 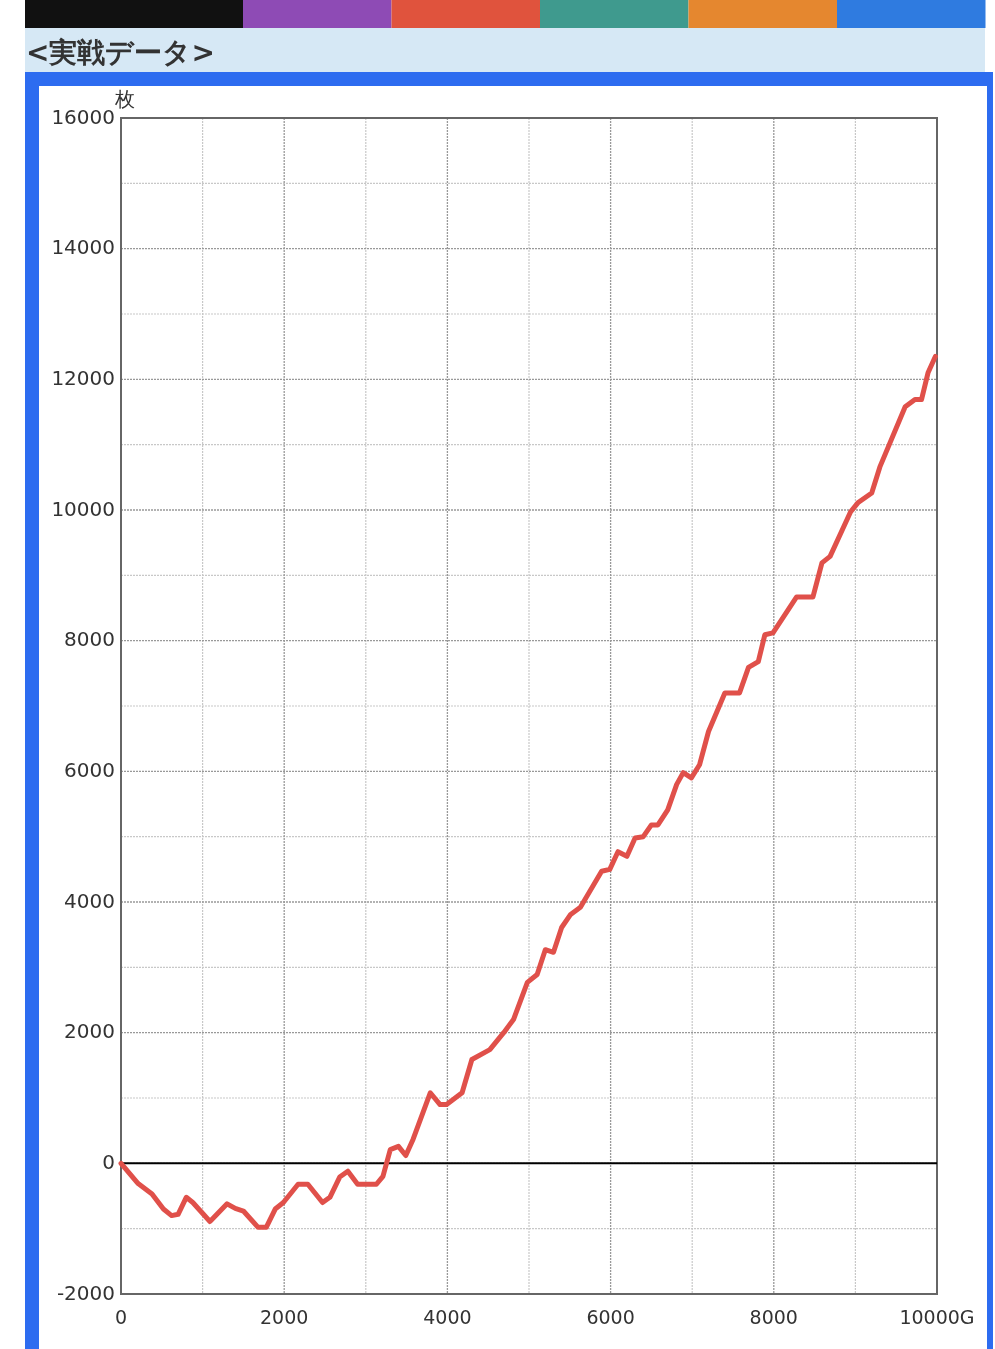 I want to click on y-tick-label: 14000, so click(x=83, y=247).